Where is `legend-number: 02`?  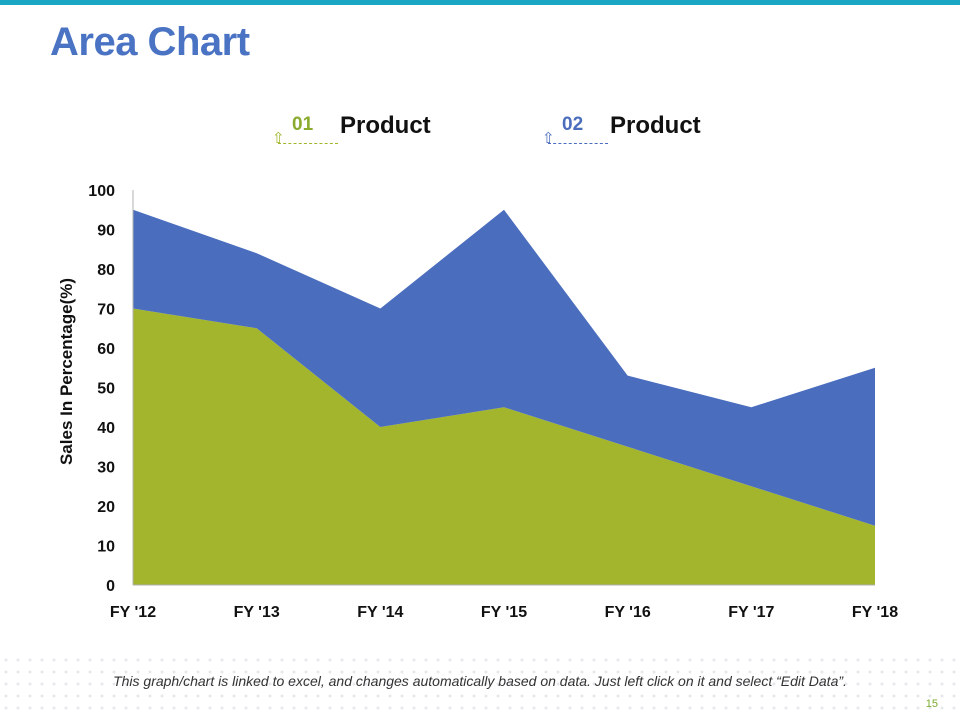
legend-number: 02 is located at coordinates (573, 124).